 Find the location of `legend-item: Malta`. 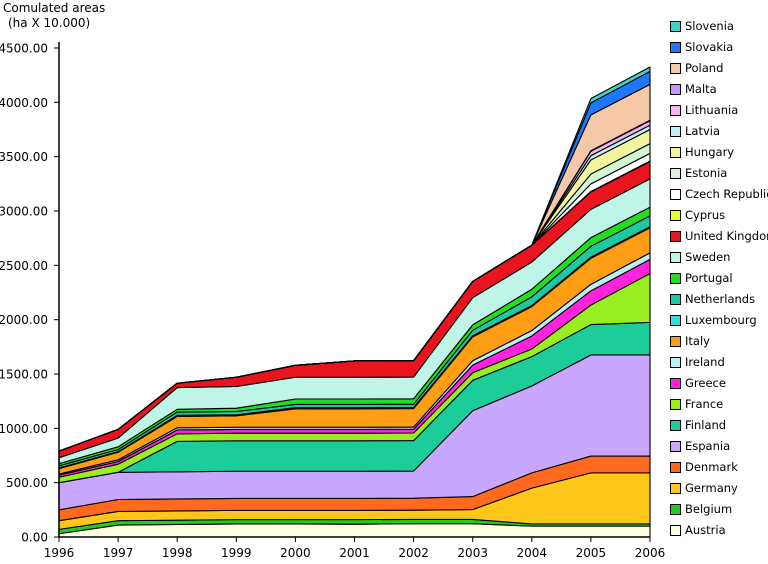

legend-item: Malta is located at coordinates (693, 89).